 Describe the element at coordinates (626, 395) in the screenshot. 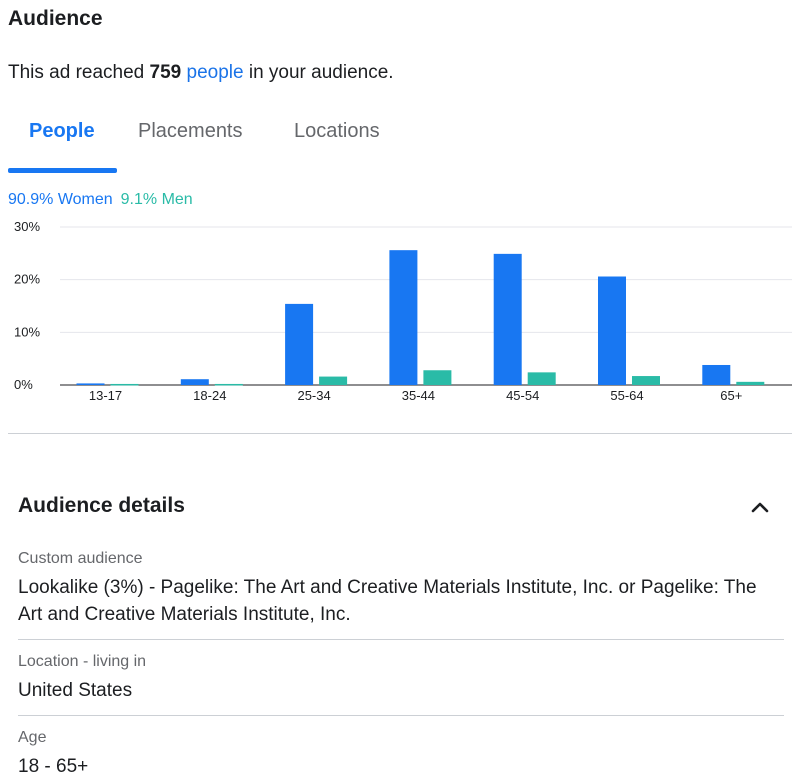

I see `x-tick-label: 55-64` at that location.